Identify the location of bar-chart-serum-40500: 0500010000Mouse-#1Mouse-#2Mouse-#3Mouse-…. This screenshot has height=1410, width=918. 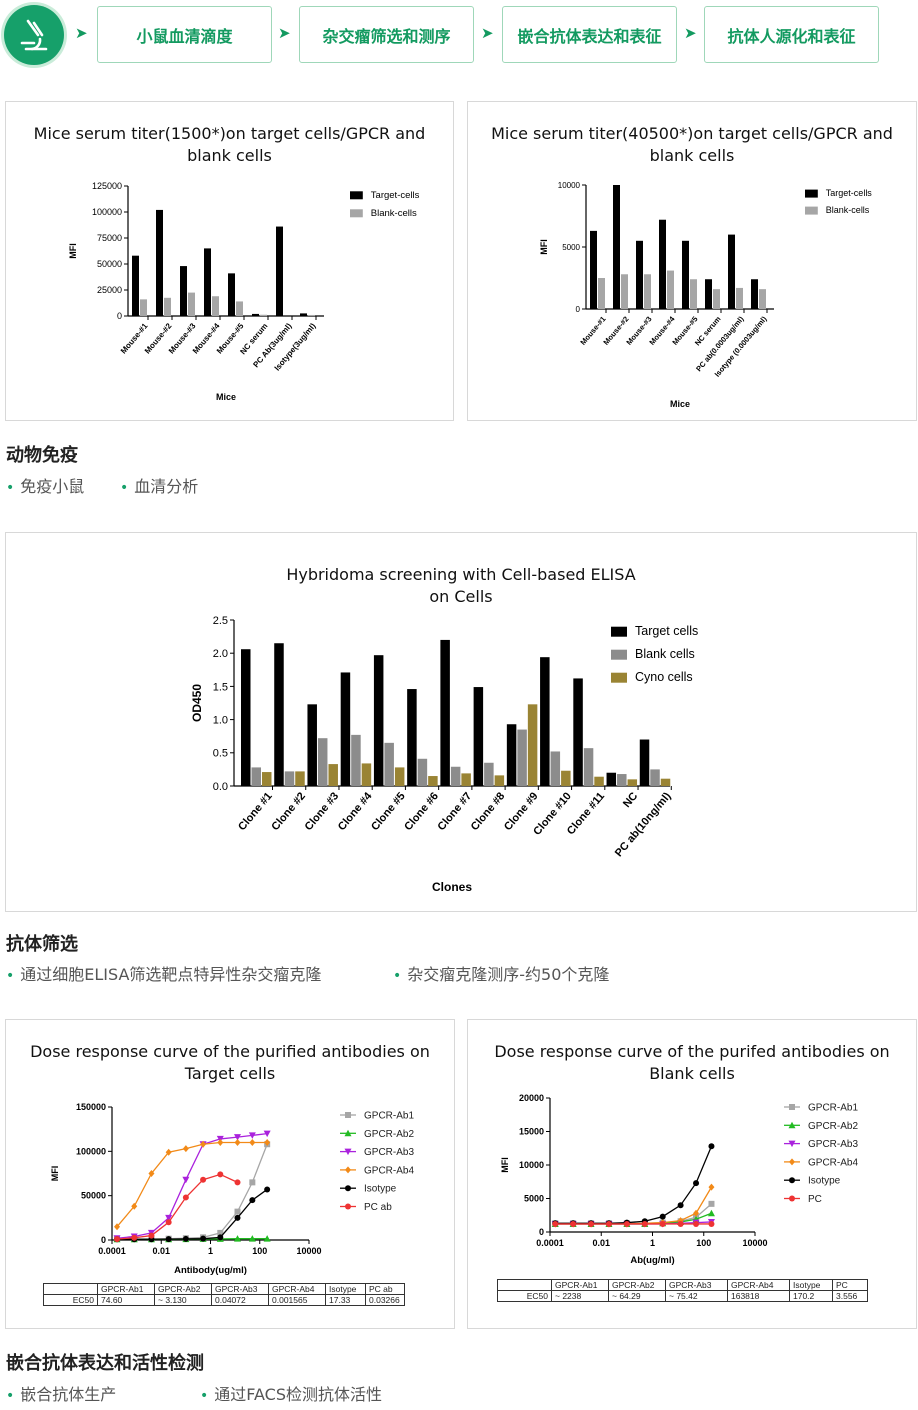
(705, 295).